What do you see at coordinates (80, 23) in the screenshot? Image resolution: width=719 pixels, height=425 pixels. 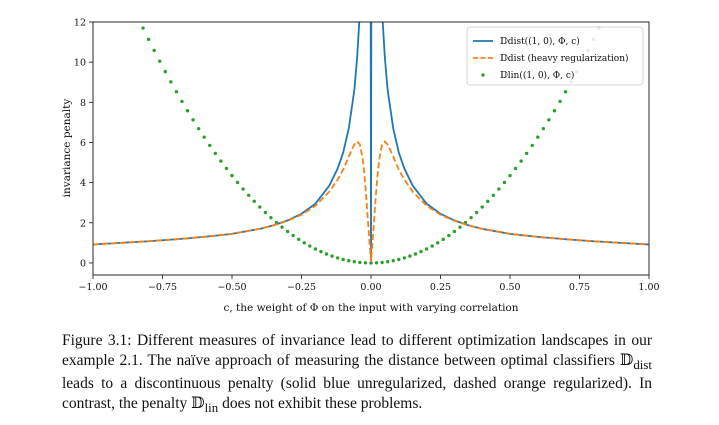 I see `y-tick-label: 12` at bounding box center [80, 23].